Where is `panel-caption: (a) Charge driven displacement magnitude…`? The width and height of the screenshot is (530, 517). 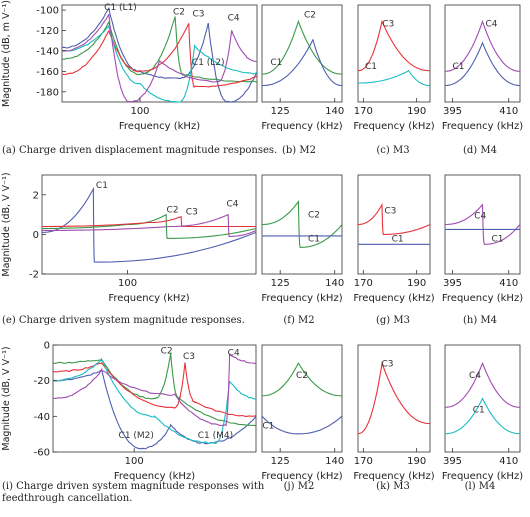 panel-caption: (a) Charge driven displacement magnitude… is located at coordinates (139, 150).